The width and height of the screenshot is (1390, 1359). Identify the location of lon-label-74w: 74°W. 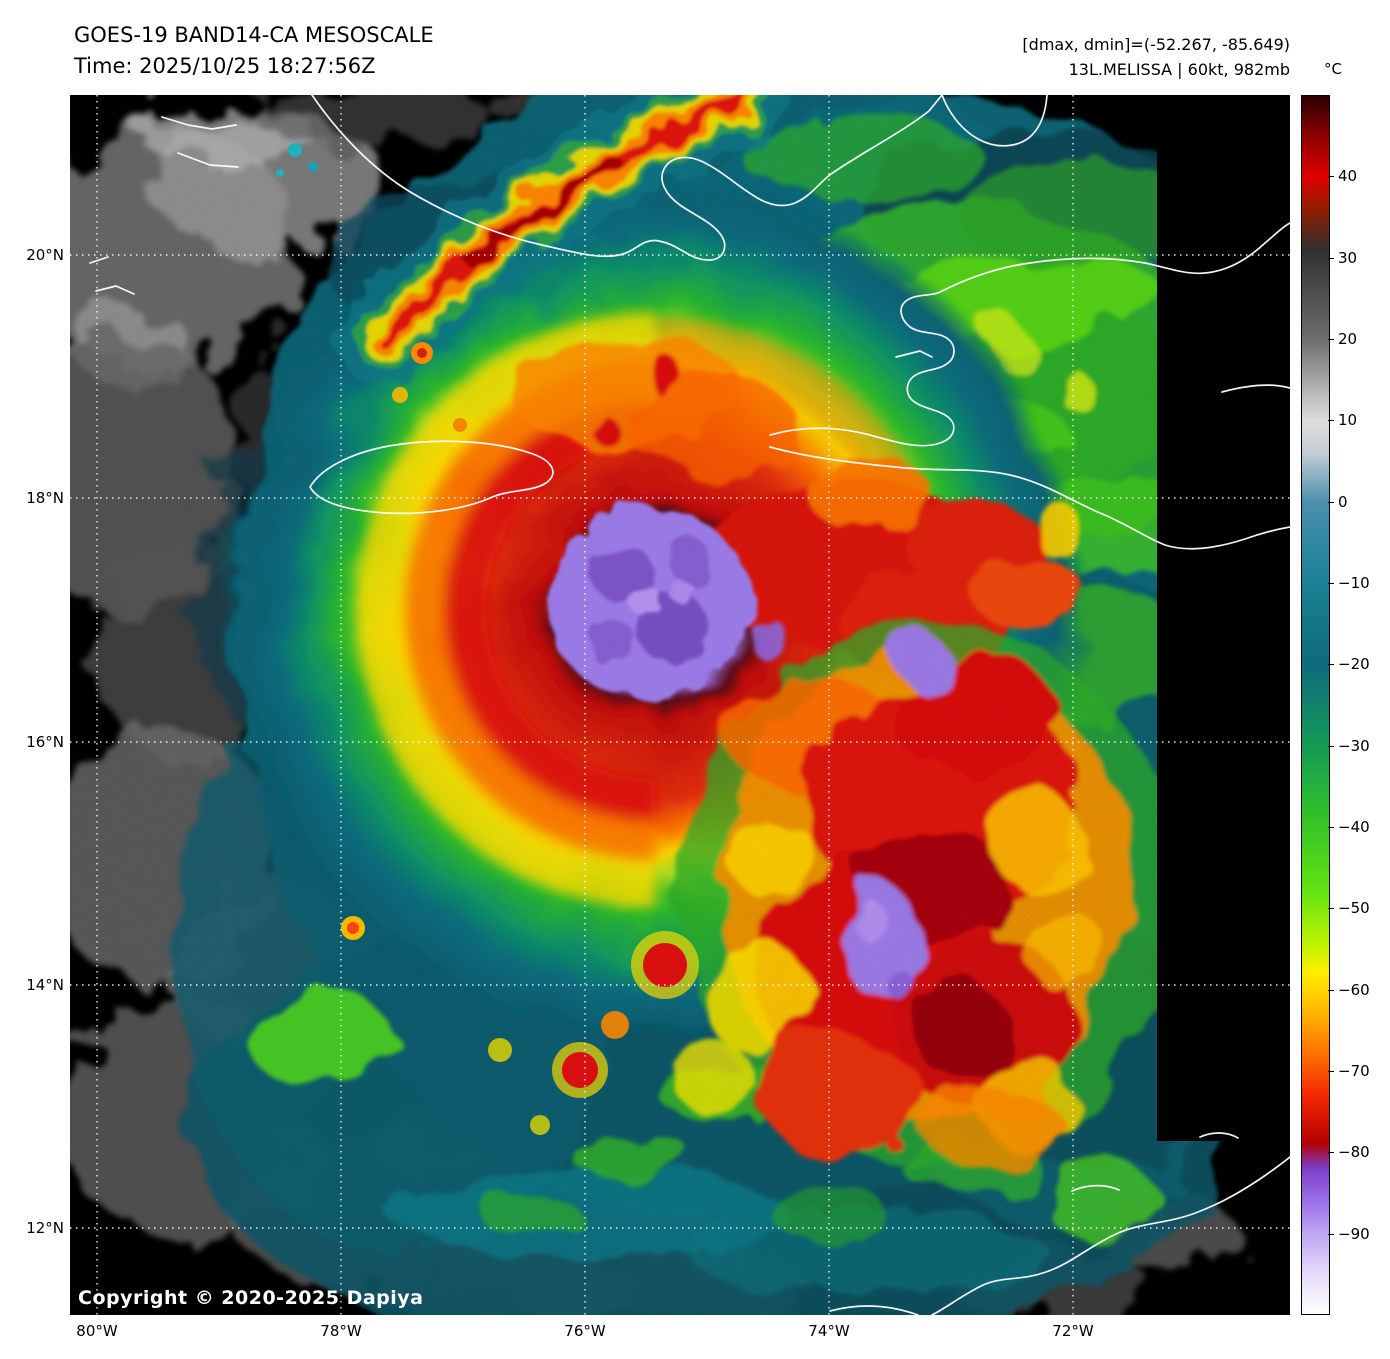
(829, 1331).